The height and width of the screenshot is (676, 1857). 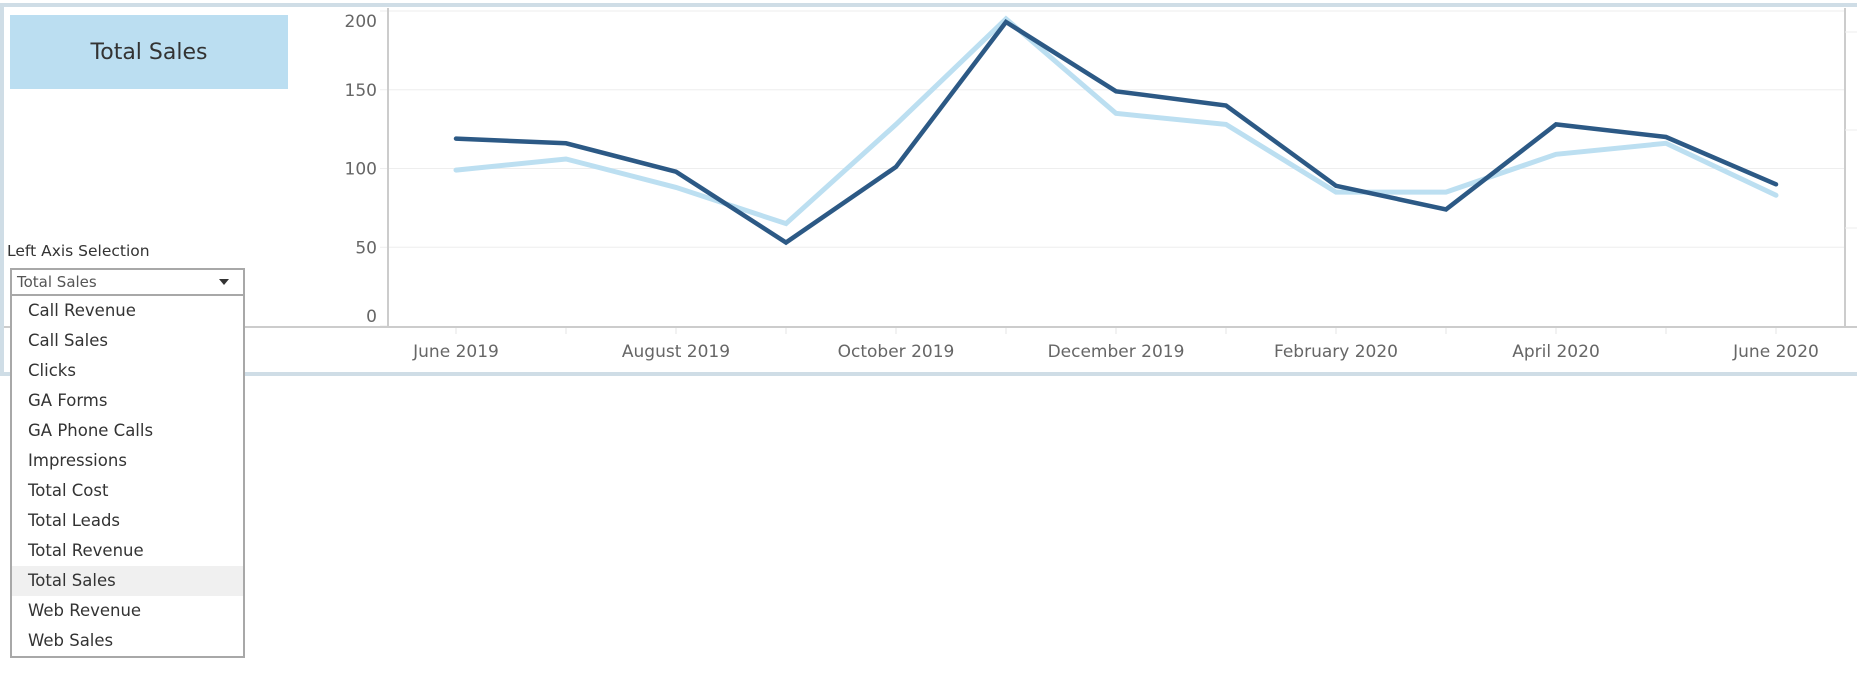 I want to click on dropdown-option: Call Sales, so click(x=68, y=340).